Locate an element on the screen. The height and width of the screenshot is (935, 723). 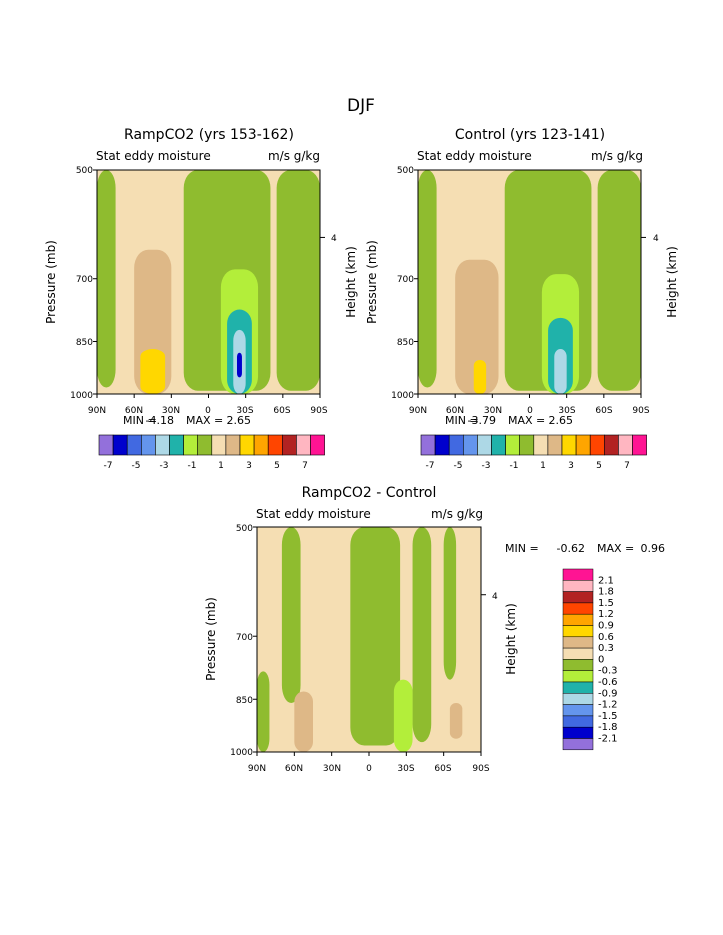
colorbar-label: 7 is located at coordinates (305, 466).